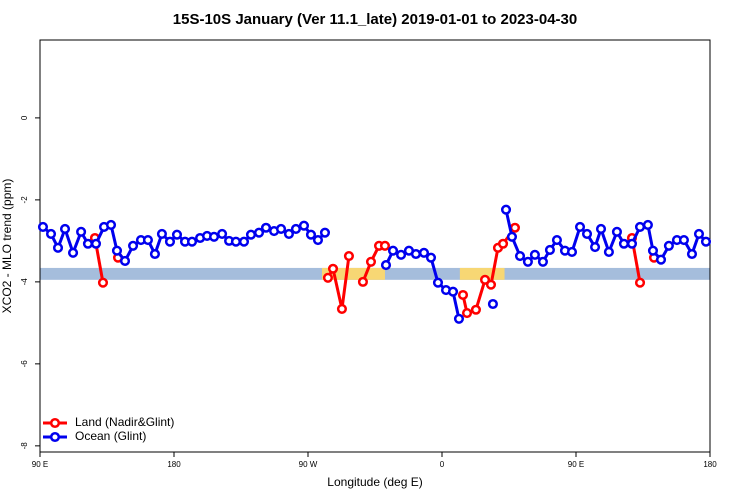  What do you see at coordinates (442, 464) in the screenshot?
I see `x-tick-label: 0` at bounding box center [442, 464].